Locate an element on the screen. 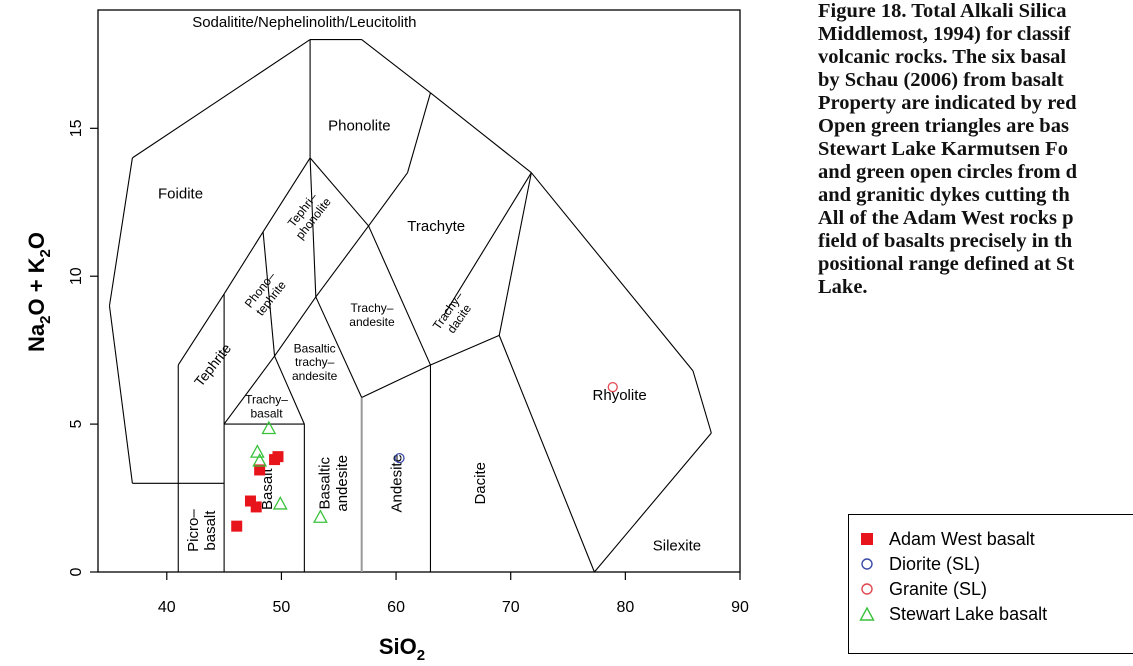 Image resolution: width=1133 pixels, height=666 pixels. y-axis-title: Na2O + K2O is located at coordinates (39, 292).